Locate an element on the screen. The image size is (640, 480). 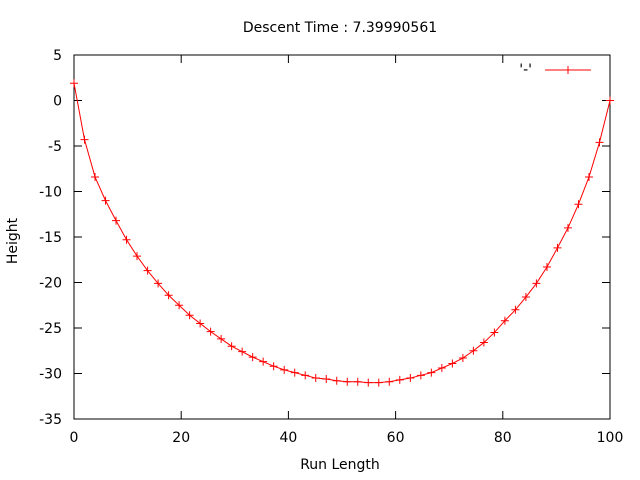
y-tick-label: 0 is located at coordinates (57, 102).